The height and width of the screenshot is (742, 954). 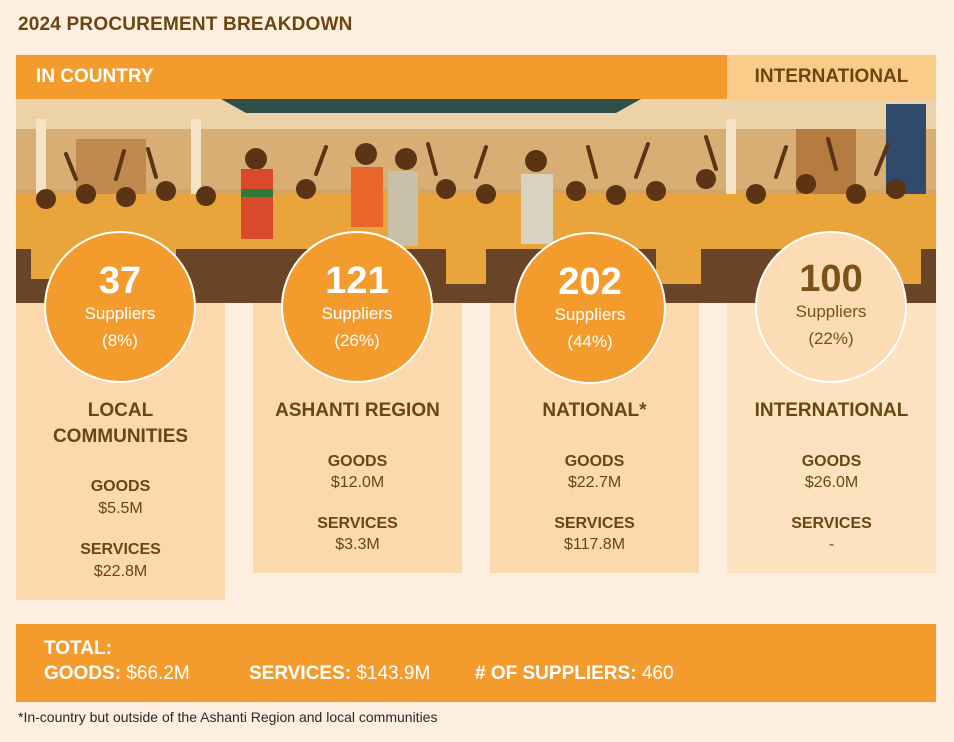 What do you see at coordinates (357, 482) in the screenshot?
I see `goods-value: $12.0M` at bounding box center [357, 482].